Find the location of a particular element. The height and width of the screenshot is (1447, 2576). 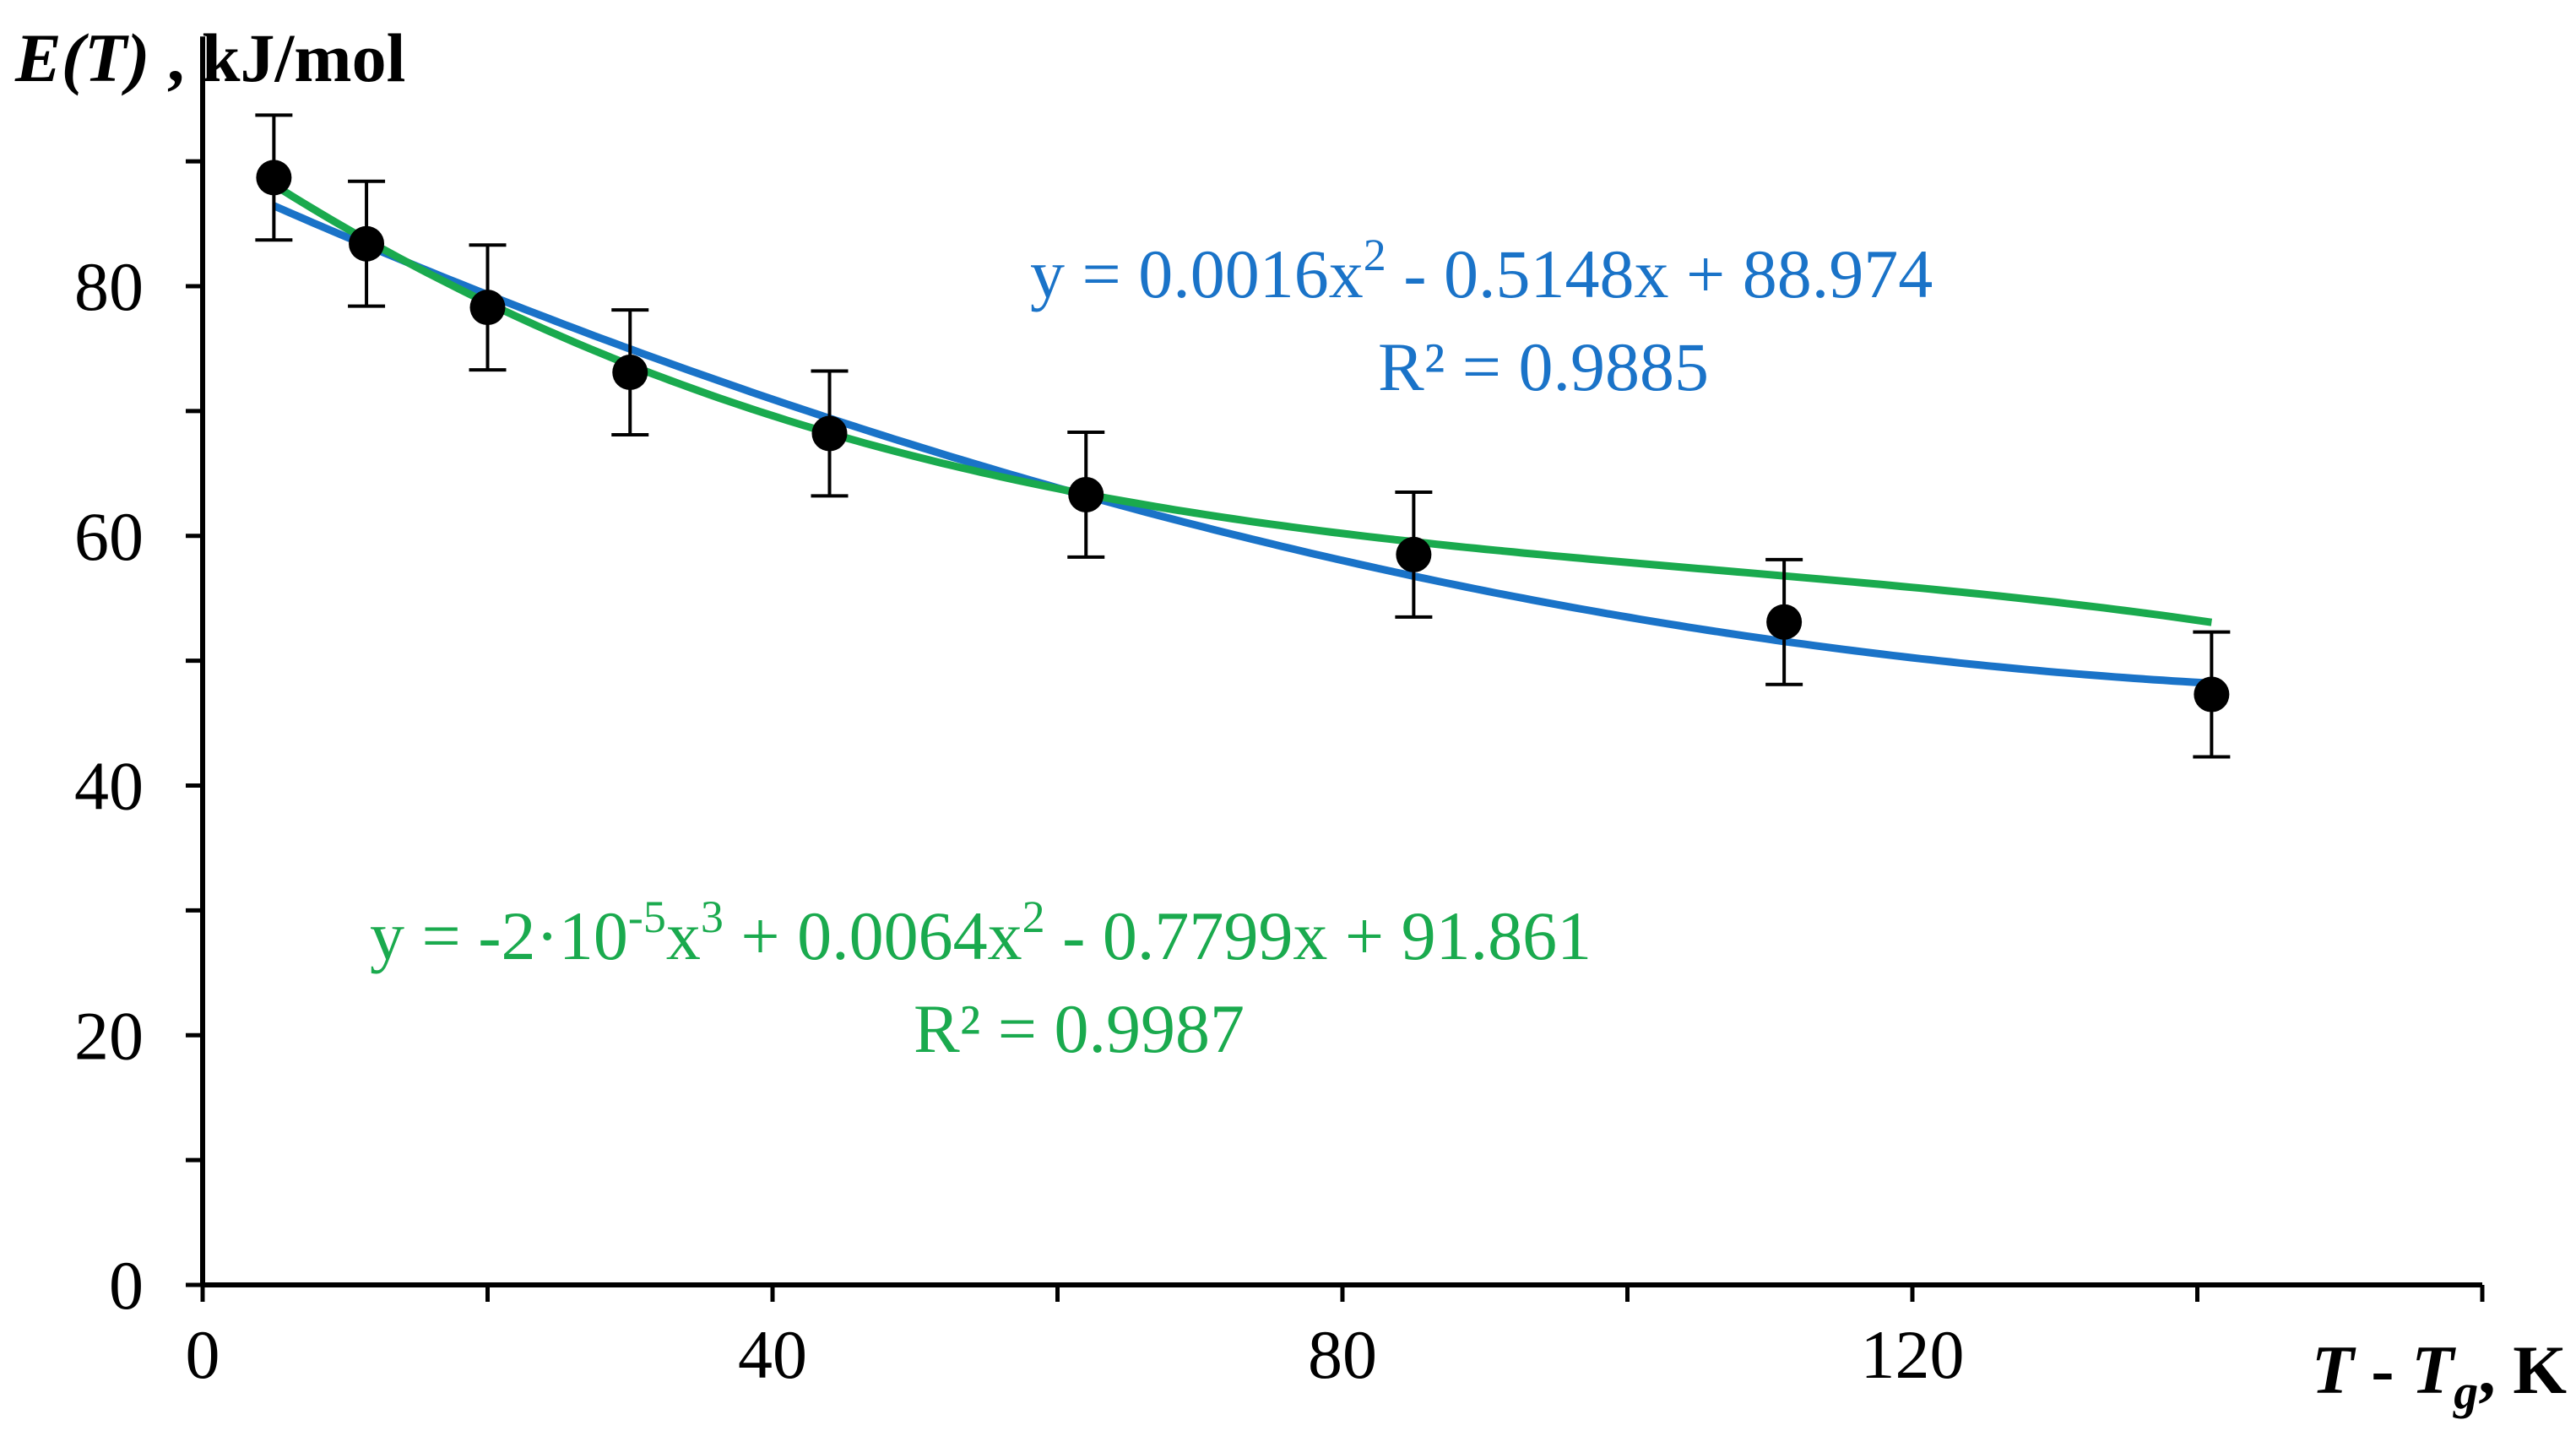

green-eq-sup-b: 3 is located at coordinates (712, 917).